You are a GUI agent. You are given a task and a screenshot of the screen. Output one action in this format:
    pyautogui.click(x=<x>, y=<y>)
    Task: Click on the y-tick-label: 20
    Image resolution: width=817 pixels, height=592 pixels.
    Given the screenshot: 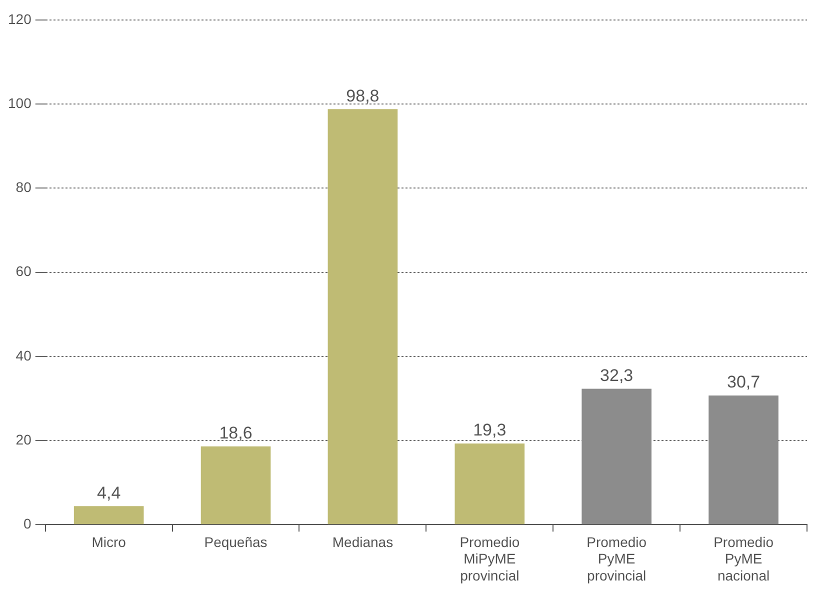 What is the action you would take?
    pyautogui.click(x=24, y=439)
    